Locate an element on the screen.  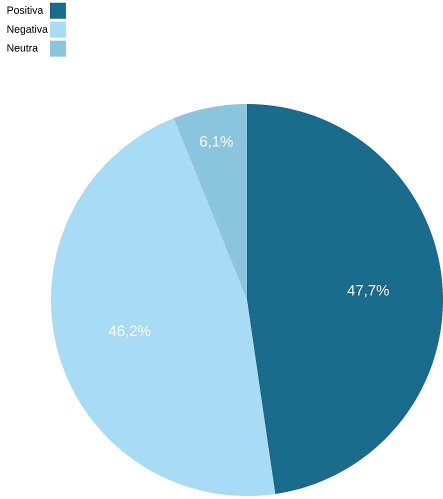
legend-label: Negativa is located at coordinates (27, 30).